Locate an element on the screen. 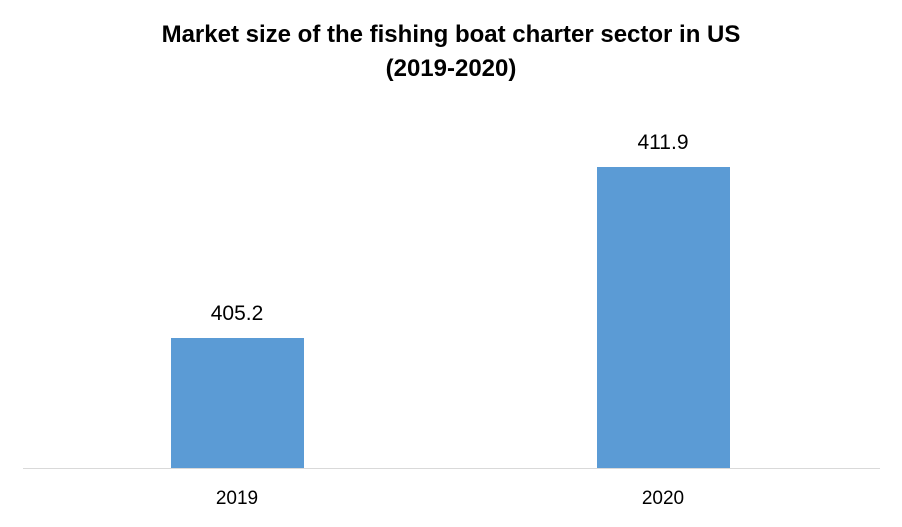 This screenshot has height=527, width=902. x-axis-line is located at coordinates (451, 468).